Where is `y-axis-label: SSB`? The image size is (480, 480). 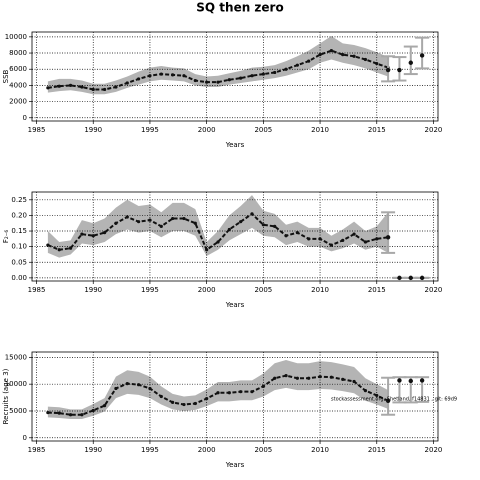
y-axis-label: SSB is located at coordinates (6, 76).